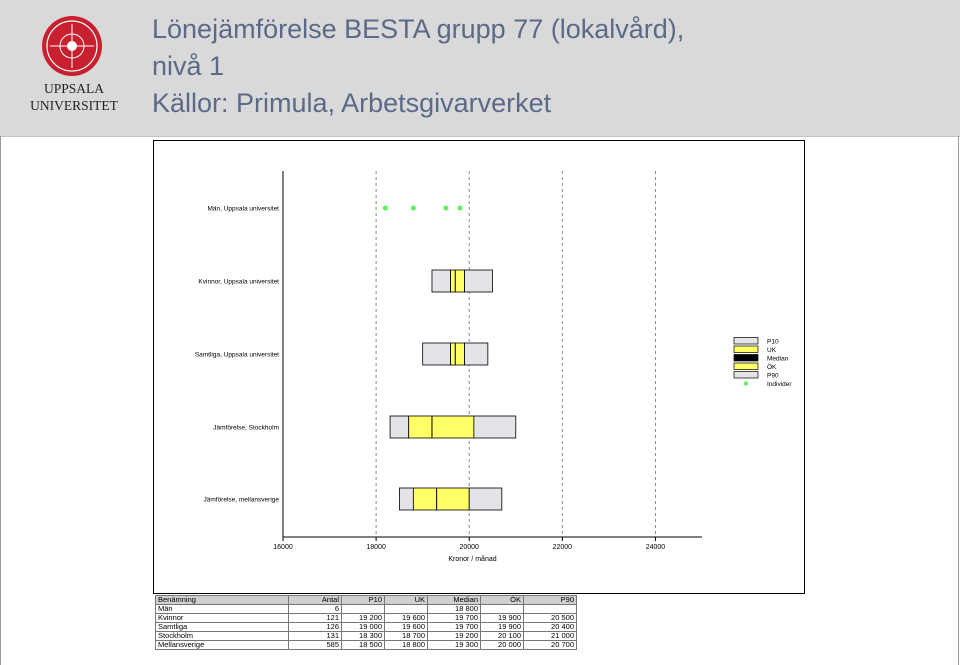 This screenshot has width=960, height=665. Describe the element at coordinates (246, 428) in the screenshot. I see `category-label: Jämförelse, Stockholm` at that location.